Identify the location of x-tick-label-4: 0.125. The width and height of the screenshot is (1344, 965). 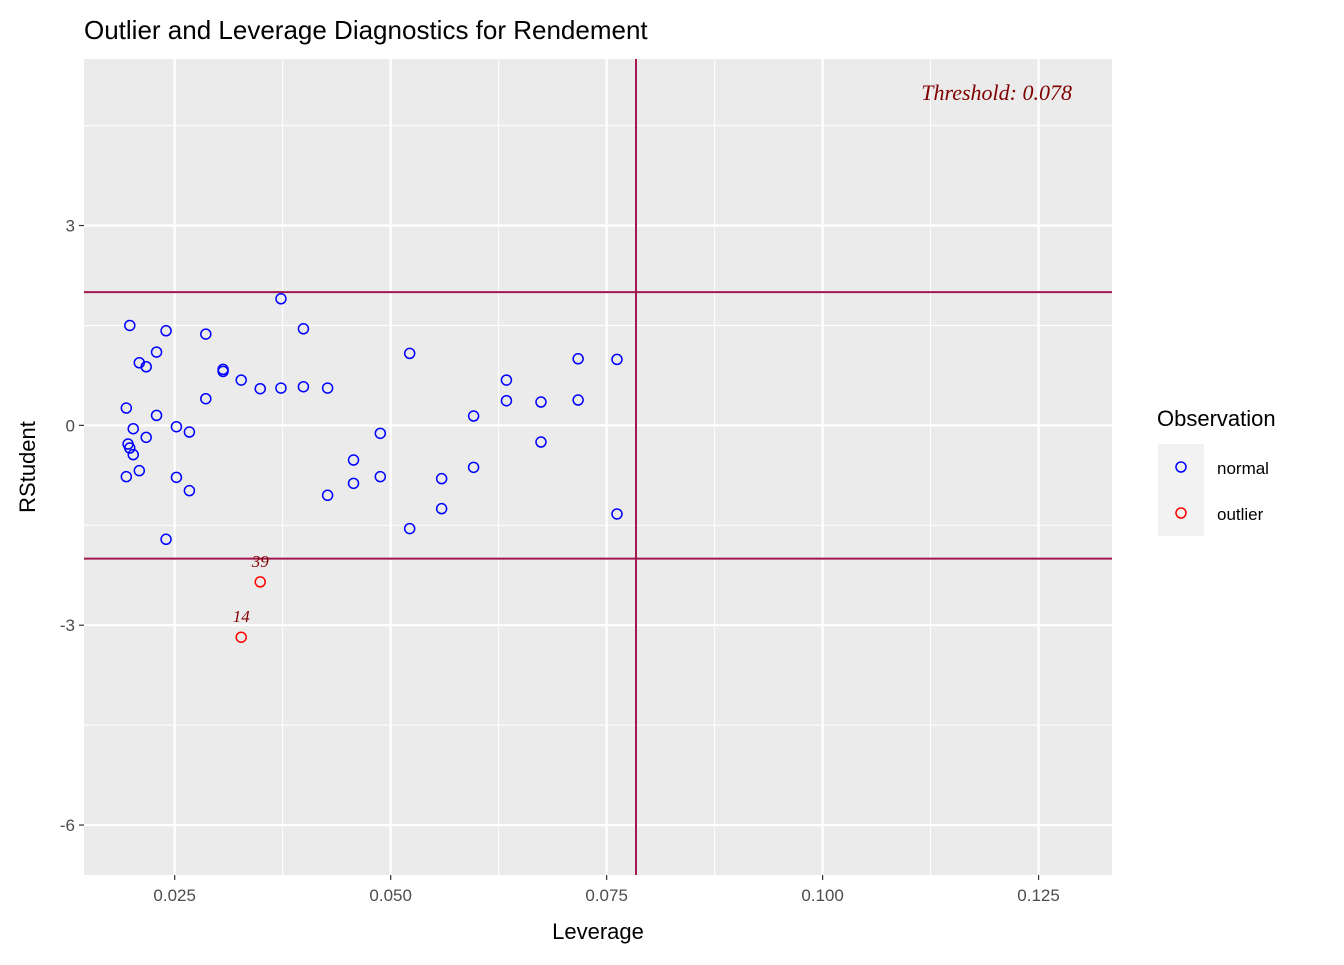
(1038, 895).